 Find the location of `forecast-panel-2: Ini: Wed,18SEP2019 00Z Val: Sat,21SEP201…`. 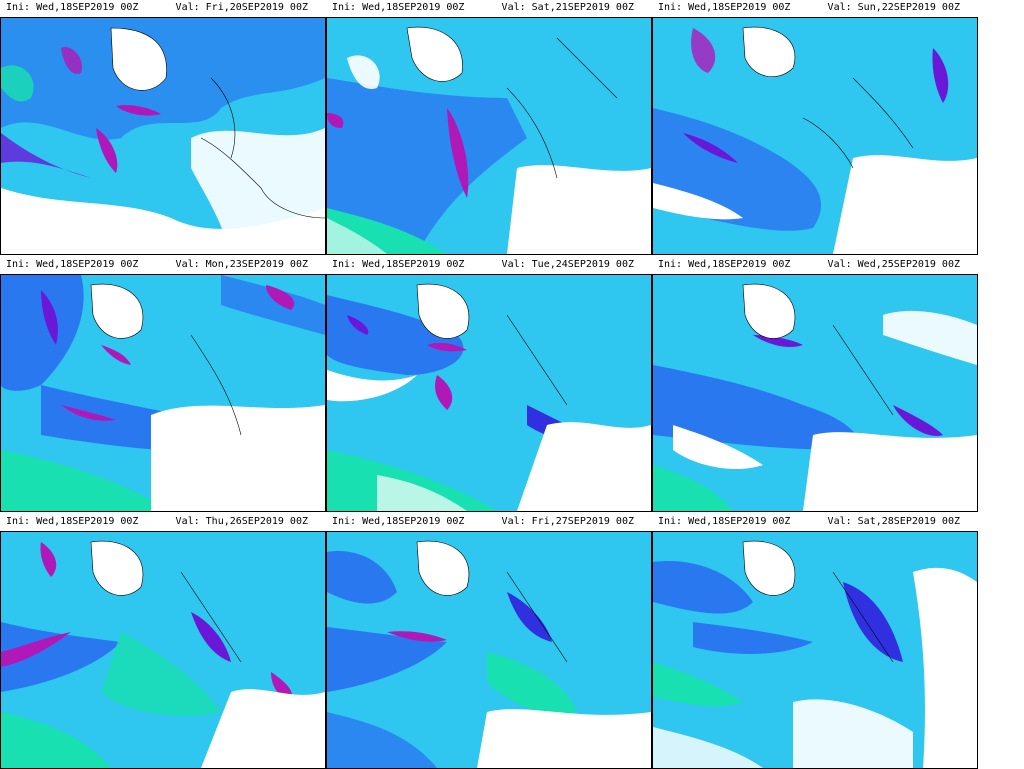

forecast-panel-2: Ini: Wed,18SEP2019 00Z Val: Sat,21SEP201… is located at coordinates (489, 127).